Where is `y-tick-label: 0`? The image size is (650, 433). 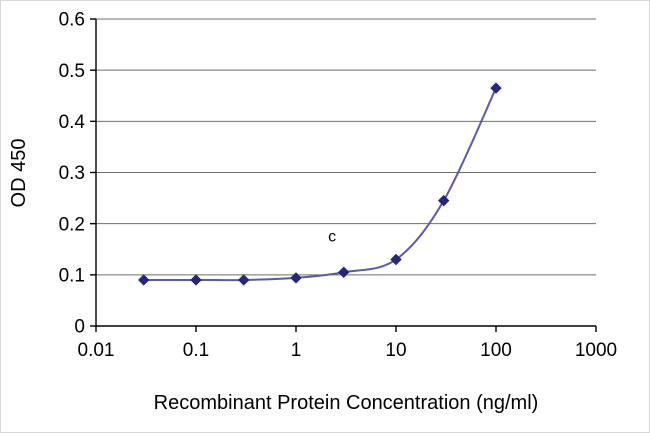 y-tick-label: 0 is located at coordinates (79, 327).